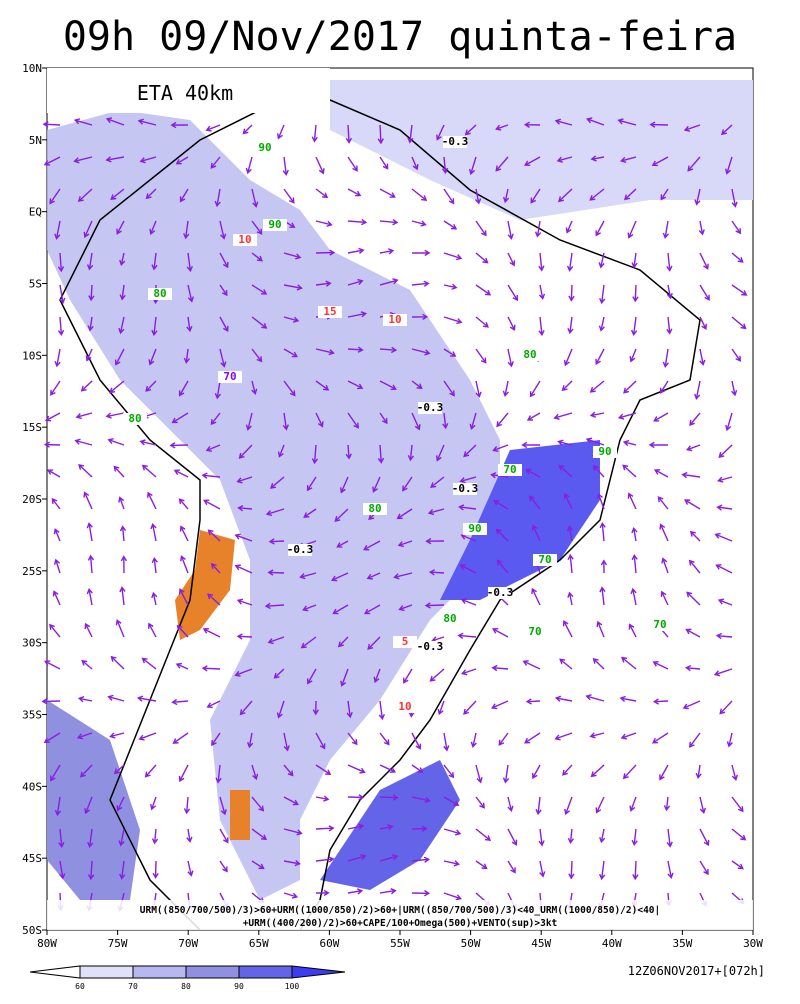 This screenshot has height=1004, width=800. Describe the element at coordinates (118, 943) in the screenshot. I see `lon-label: 75W` at that location.